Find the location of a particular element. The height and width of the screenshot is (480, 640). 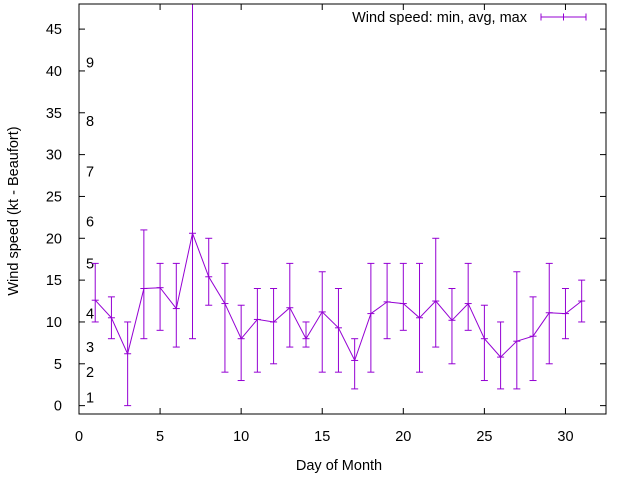

x-axis-title: Day of Month is located at coordinates (339, 466).